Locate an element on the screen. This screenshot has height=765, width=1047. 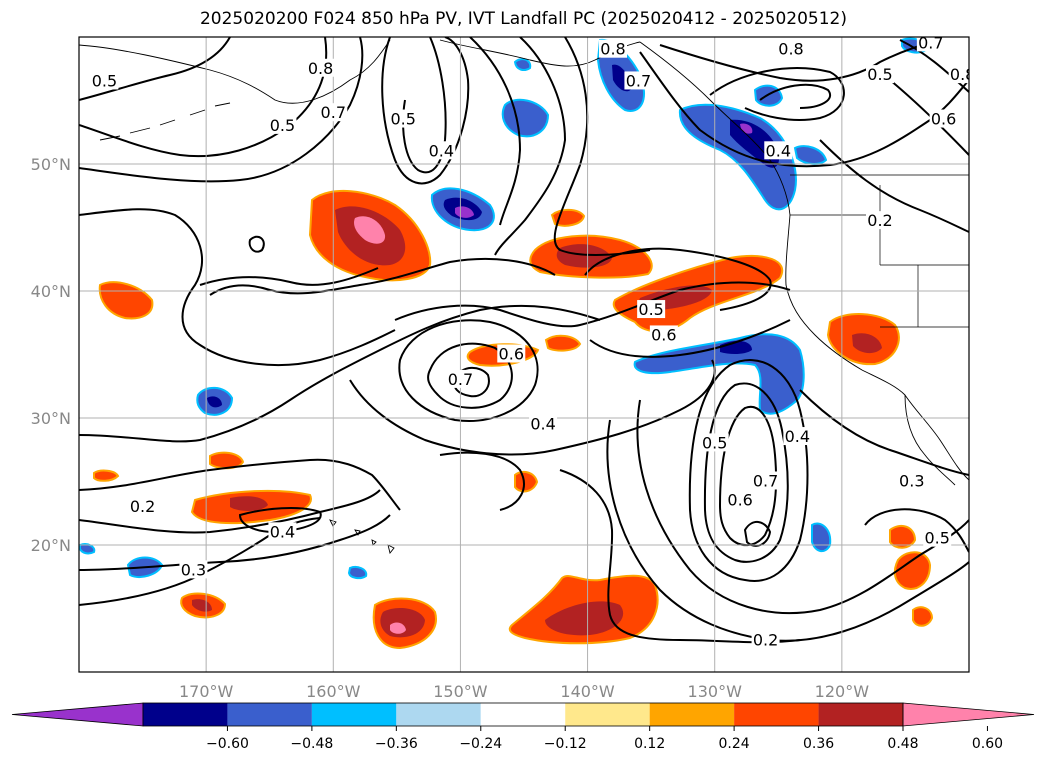
longitude-tick-label: 140°W is located at coordinates (587, 691).